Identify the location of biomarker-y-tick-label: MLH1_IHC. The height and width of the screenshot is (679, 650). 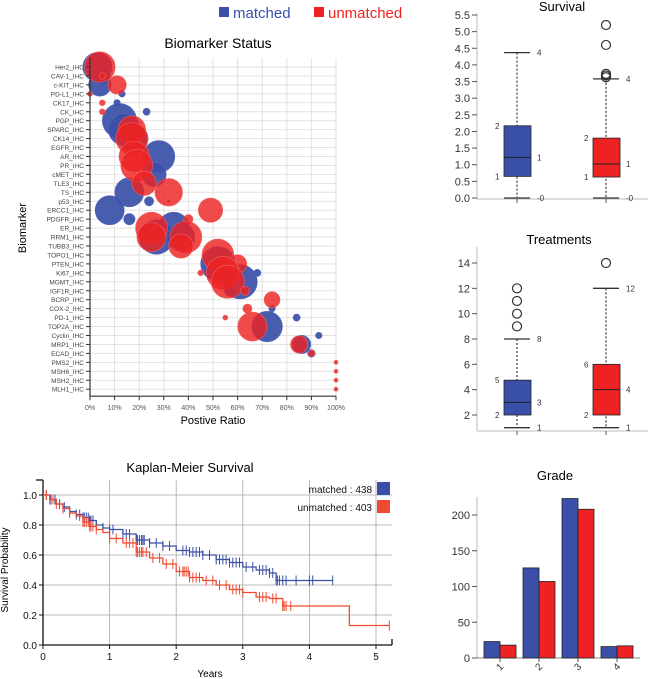
(68, 390).